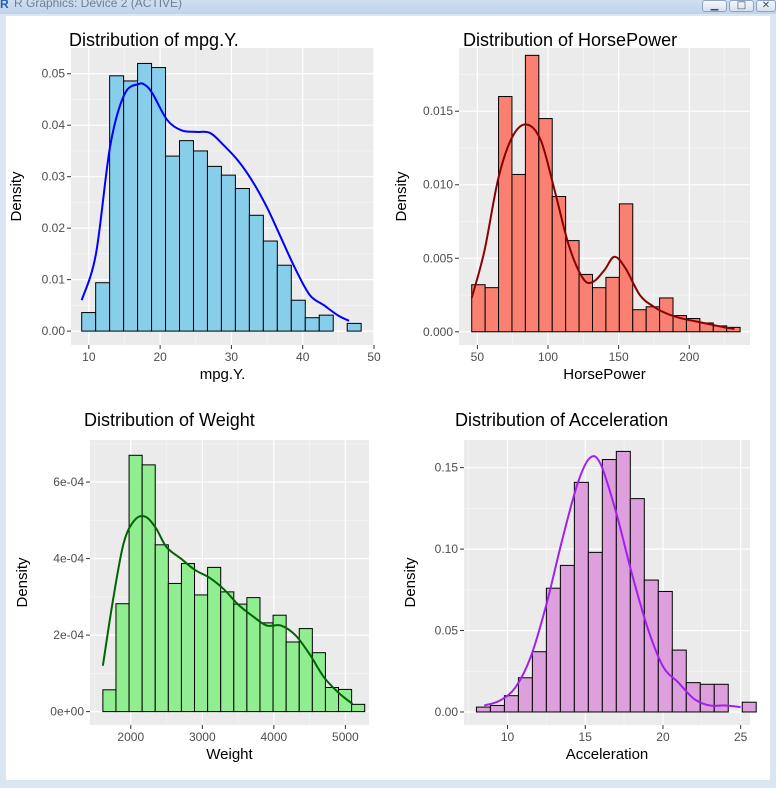 The width and height of the screenshot is (776, 788). Describe the element at coordinates (68, 559) in the screenshot. I see `y-tick-label: 4e-04` at that location.